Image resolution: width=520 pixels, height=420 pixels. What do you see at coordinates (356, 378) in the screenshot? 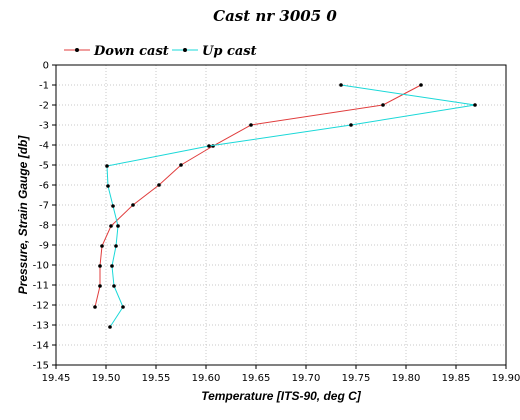
I see `x-tick-label: 19.75` at bounding box center [356, 378].